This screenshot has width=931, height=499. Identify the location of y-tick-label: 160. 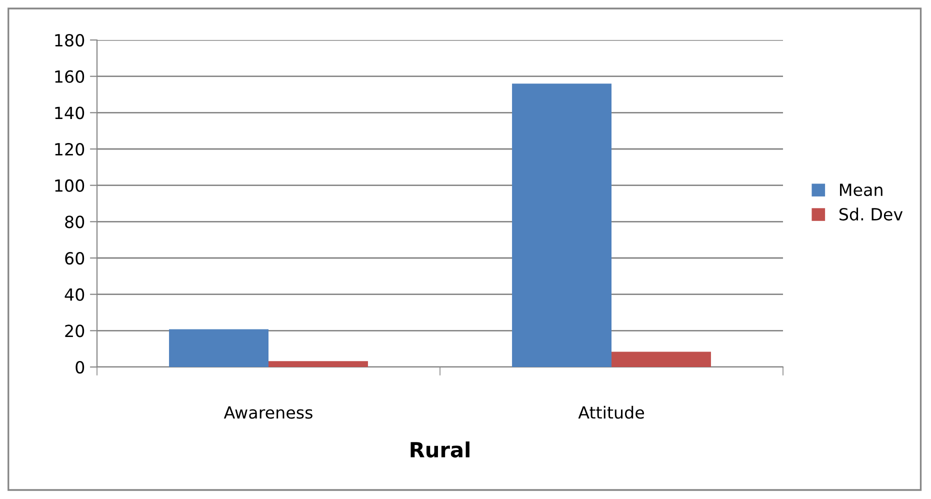
(69, 76).